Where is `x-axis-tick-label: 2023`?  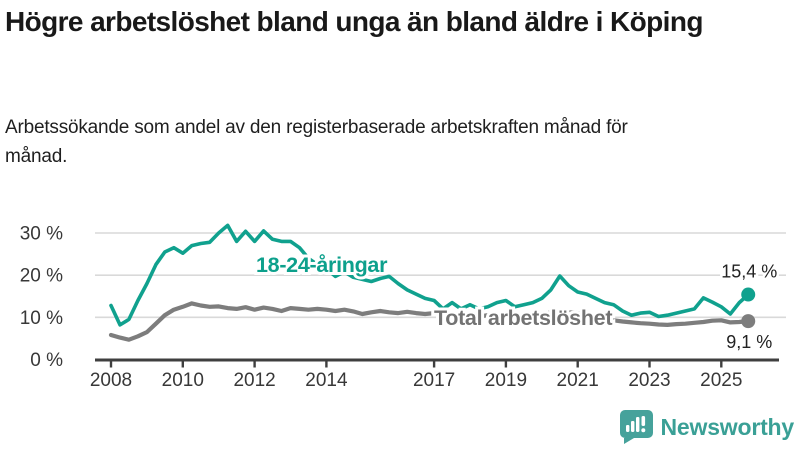 x-axis-tick-label: 2023 is located at coordinates (649, 380).